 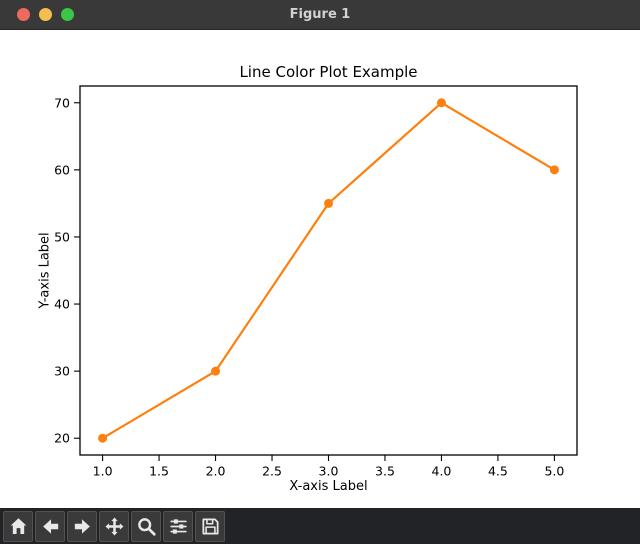 I want to click on zoom-rect-button, so click(x=146, y=526).